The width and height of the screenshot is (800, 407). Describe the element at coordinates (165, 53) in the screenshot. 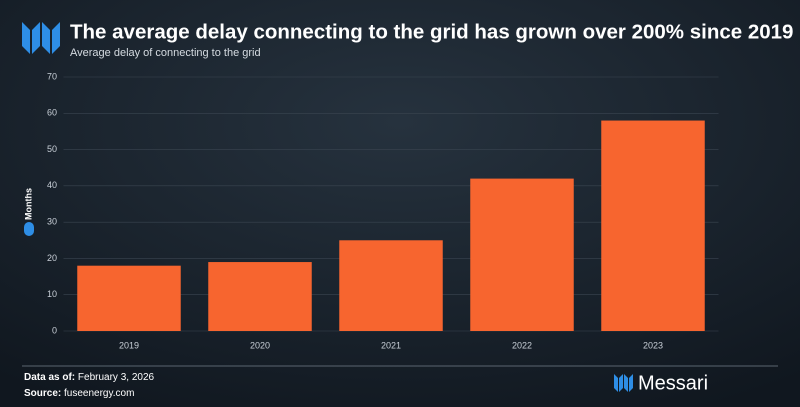

I see `chart-subtitle: Average delay of connecting to the grid` at that location.